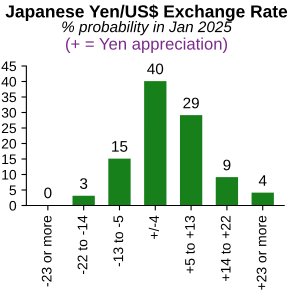 This screenshot has width=293, height=300. Describe the element at coordinates (9, 159) in the screenshot. I see `y-tick-label: 15` at that location.